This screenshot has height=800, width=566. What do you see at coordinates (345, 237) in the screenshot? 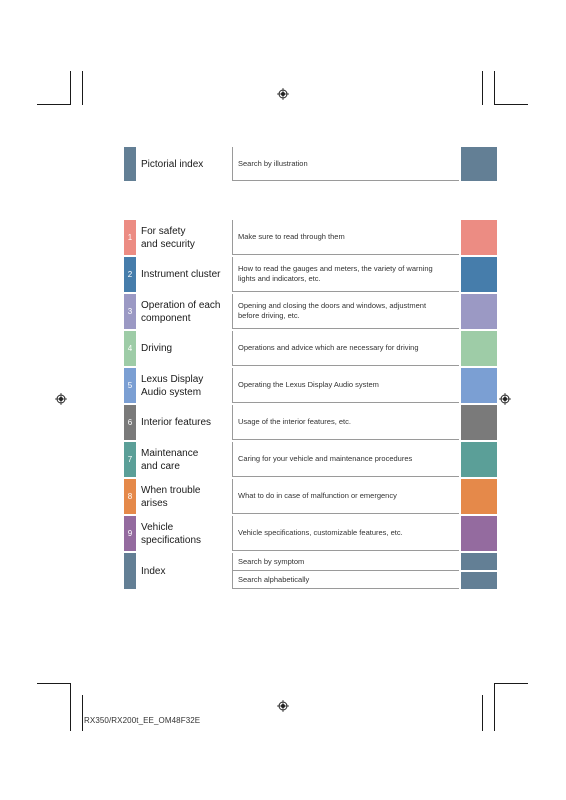
I see `chapter-description: Make sure to read through them` at bounding box center [345, 237].